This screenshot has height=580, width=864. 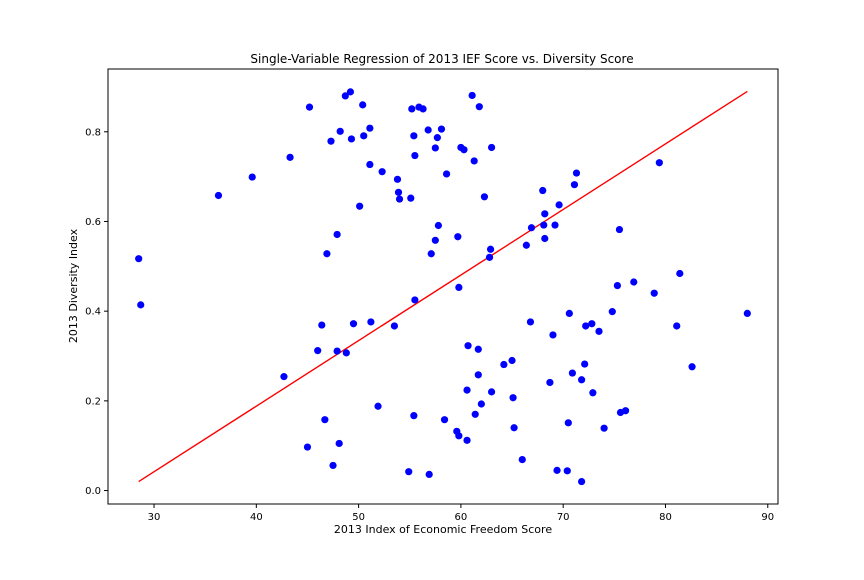 I want to click on y-tick-label: 0.2, so click(x=93, y=401).